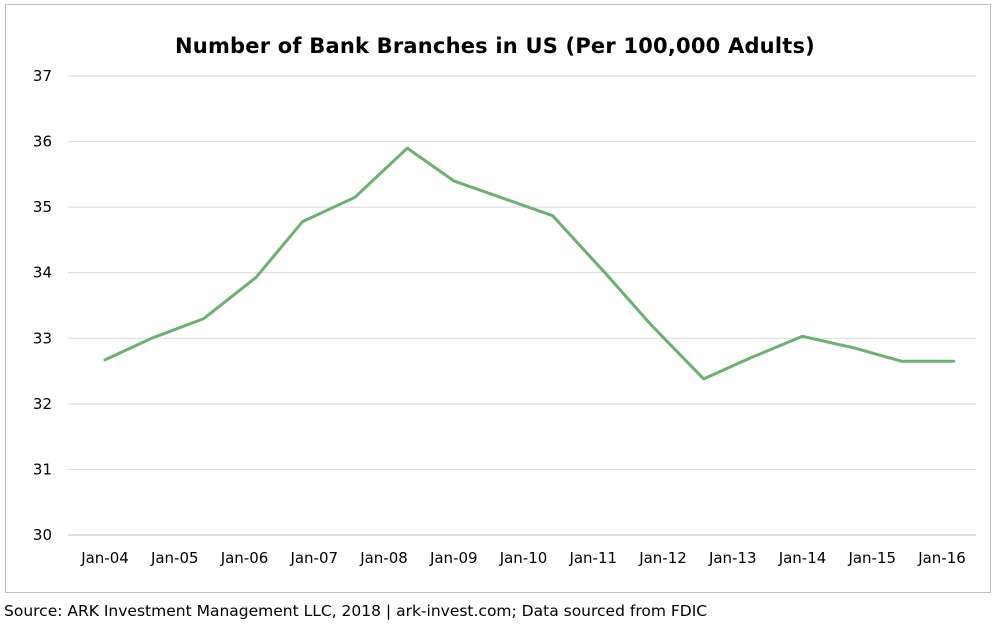 This screenshot has width=1000, height=631. Describe the element at coordinates (42, 469) in the screenshot. I see `y-tick-label: 31` at that location.